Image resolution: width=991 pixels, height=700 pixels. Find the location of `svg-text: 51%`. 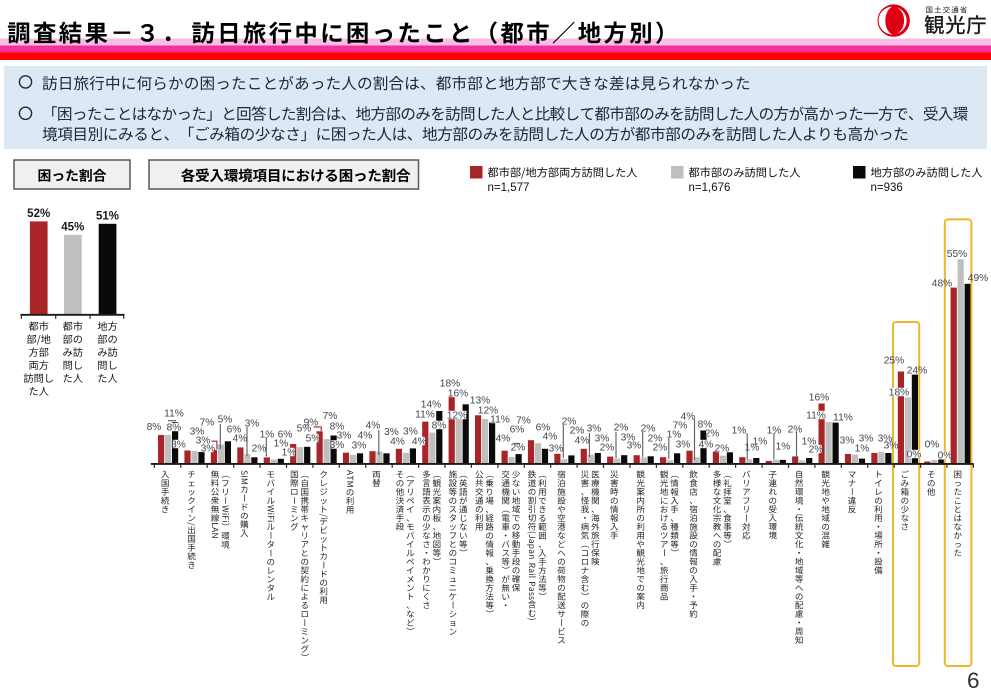

svg-text: 51% is located at coordinates (107, 216).